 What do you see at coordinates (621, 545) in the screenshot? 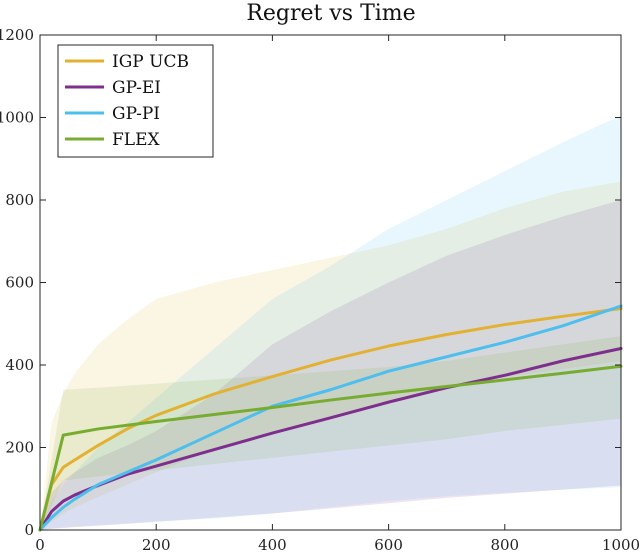
I see `x-tick-label: 1000` at bounding box center [621, 545].